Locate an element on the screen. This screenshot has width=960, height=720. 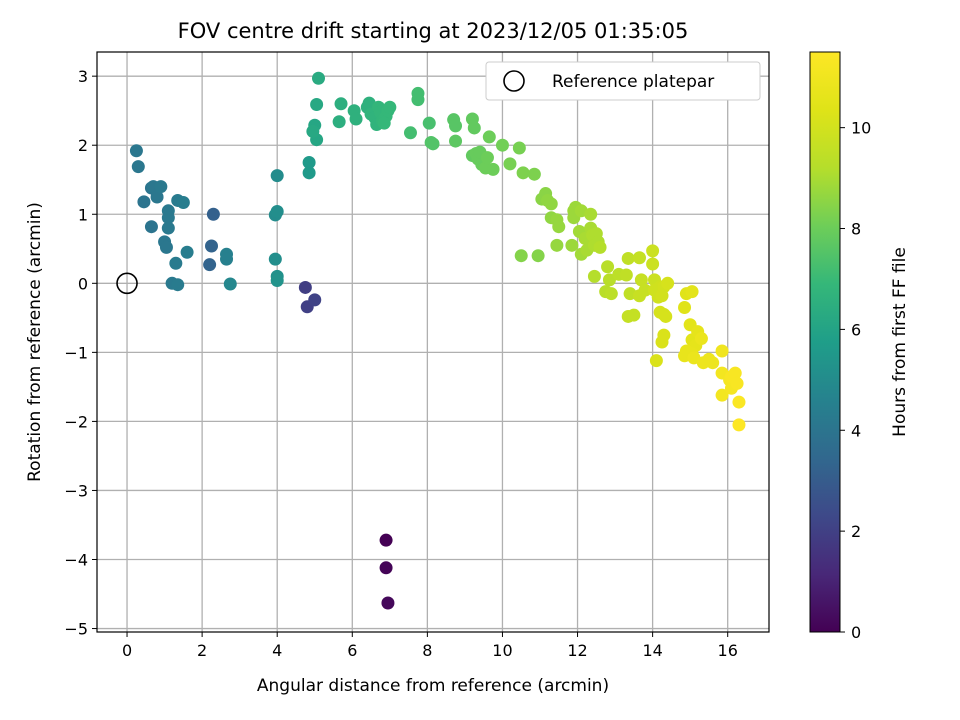
y-tick-label: −5 is located at coordinates (76, 629).